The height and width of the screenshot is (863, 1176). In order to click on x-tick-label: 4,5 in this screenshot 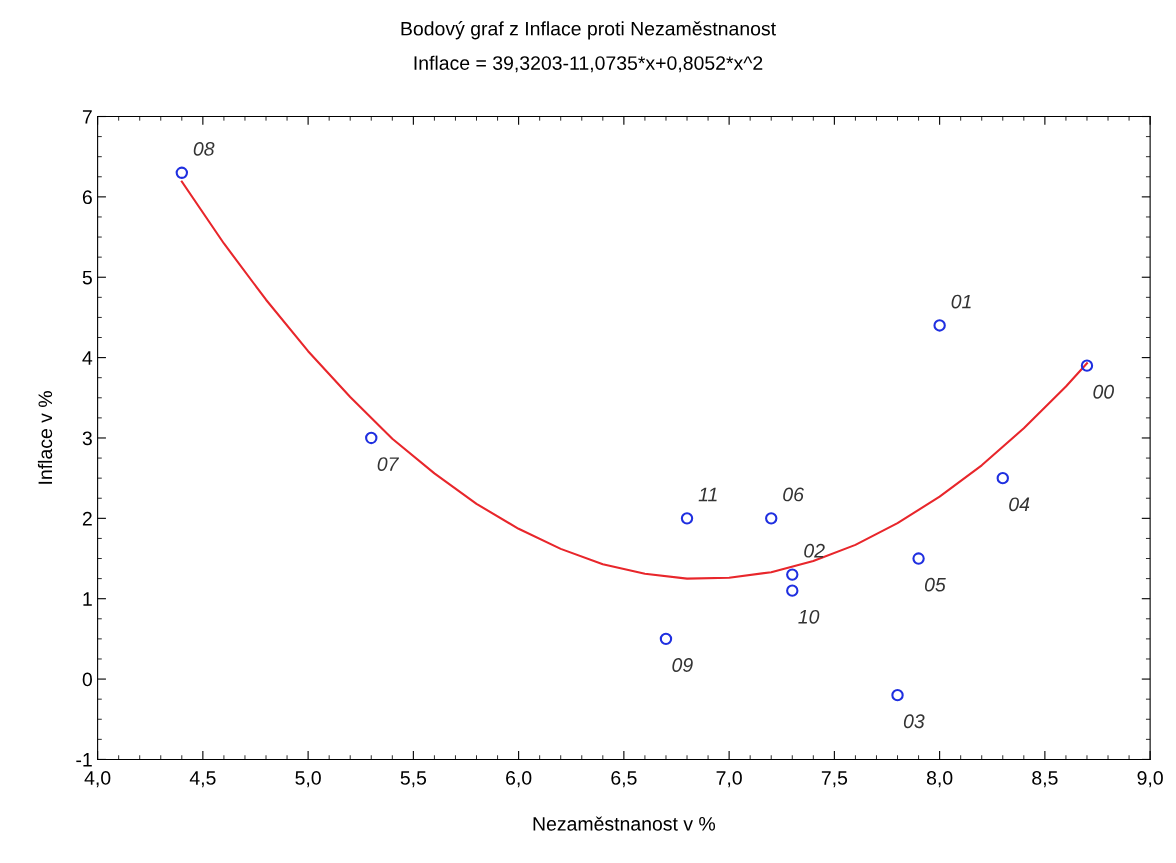, I will do `click(202, 779)`.